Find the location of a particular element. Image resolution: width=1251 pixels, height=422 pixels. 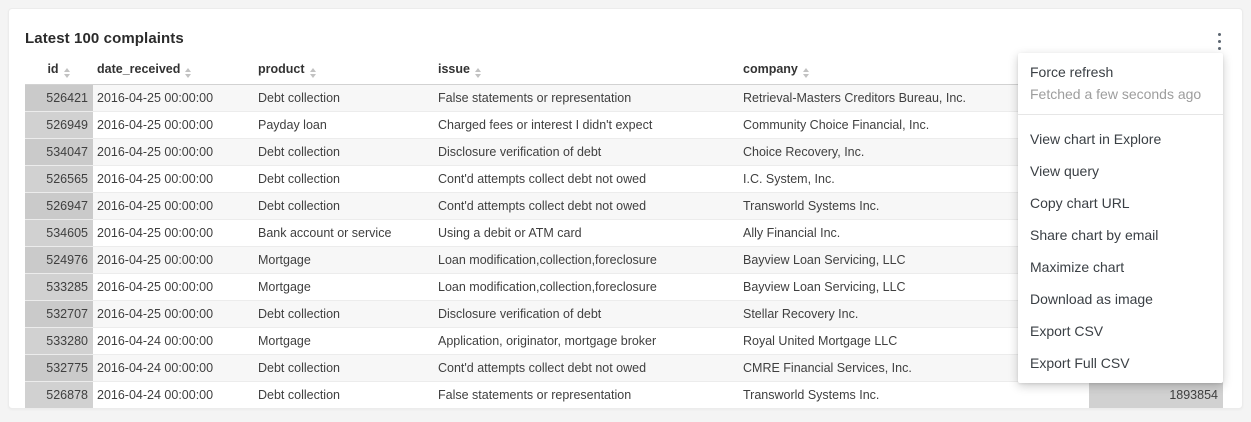

cell-company: Transworld Systems Inc. is located at coordinates (914, 395).